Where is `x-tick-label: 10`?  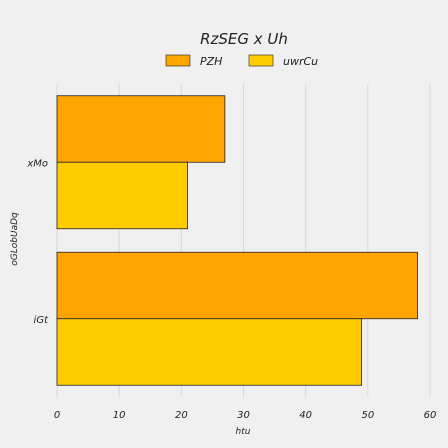
x-tick-label: 10 is located at coordinates (119, 415).